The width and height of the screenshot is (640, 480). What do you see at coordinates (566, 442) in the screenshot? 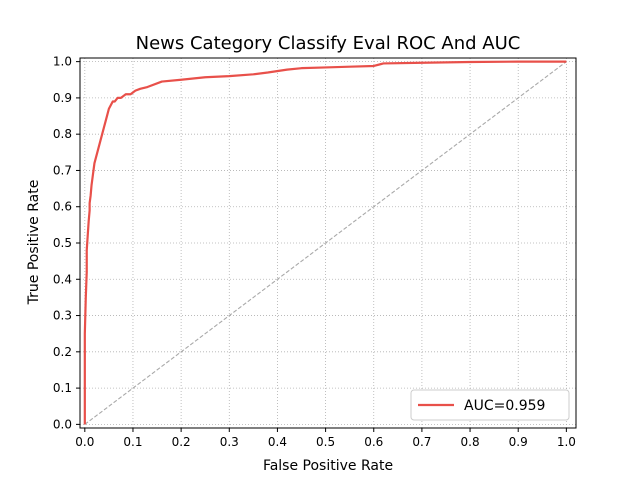
I see `x-tick-label: 1.0` at bounding box center [566, 442].